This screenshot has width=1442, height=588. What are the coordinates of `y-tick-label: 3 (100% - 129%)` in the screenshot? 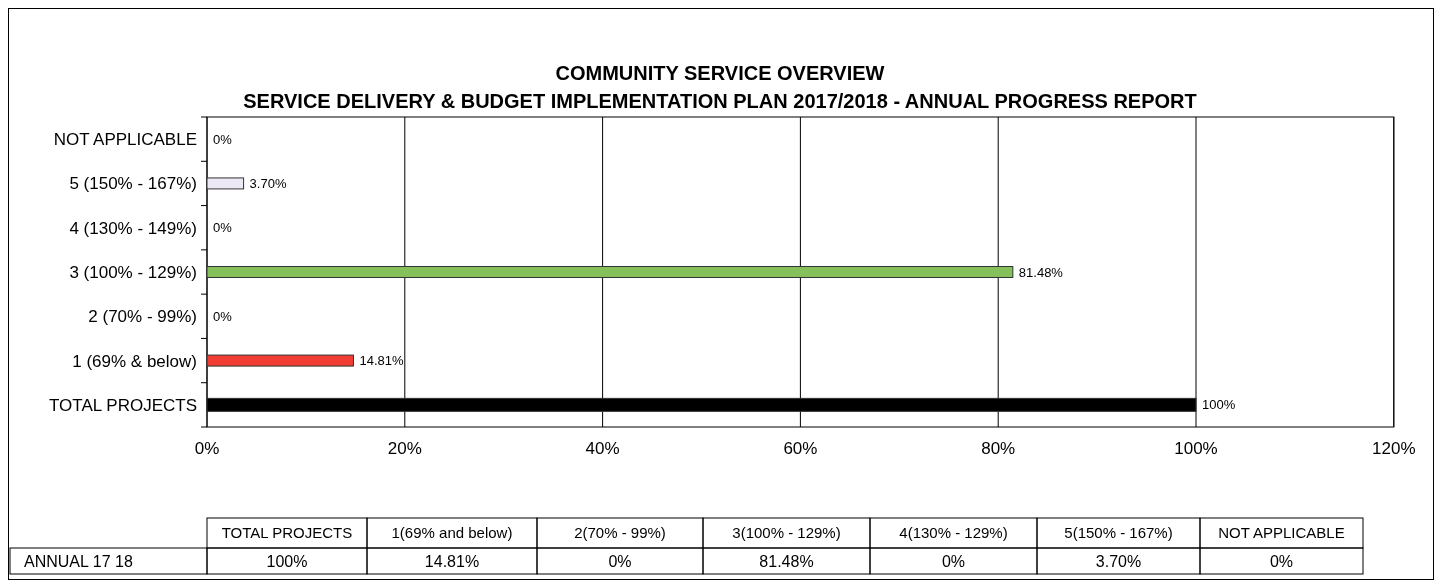 It's located at (133, 272).